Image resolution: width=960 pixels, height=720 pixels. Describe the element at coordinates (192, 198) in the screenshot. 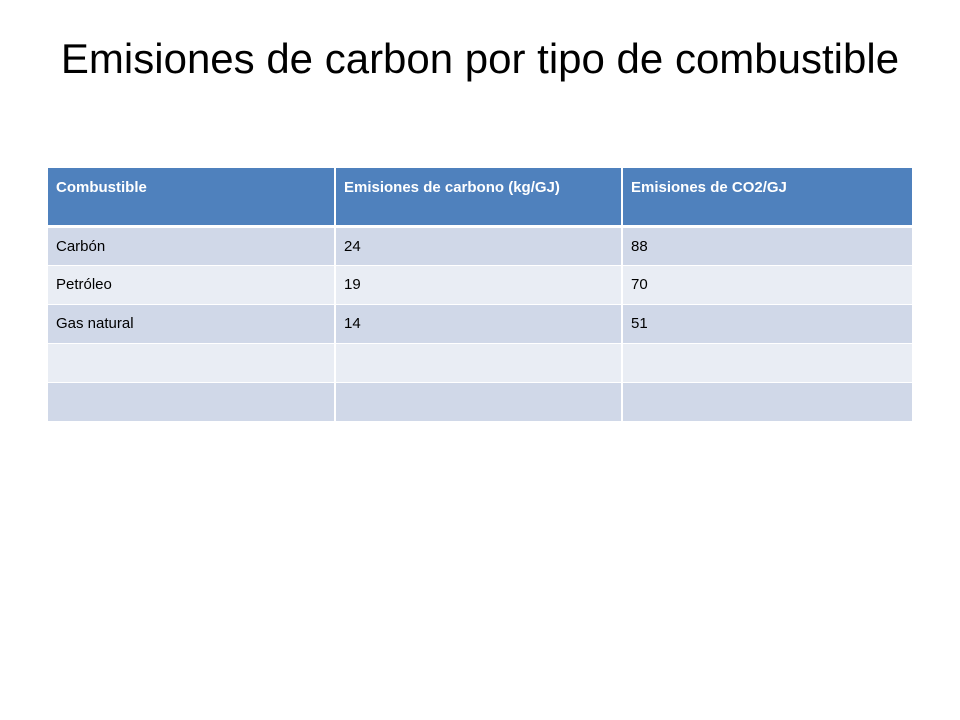

I see `header-combustible: Combustible` at that location.